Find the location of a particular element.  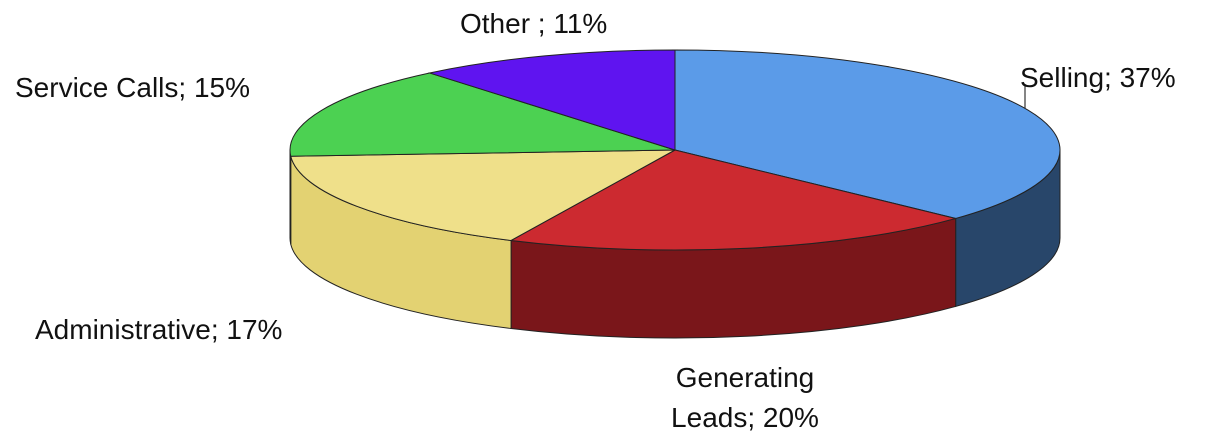

data-label: Service Calls; 15% is located at coordinates (132, 87).